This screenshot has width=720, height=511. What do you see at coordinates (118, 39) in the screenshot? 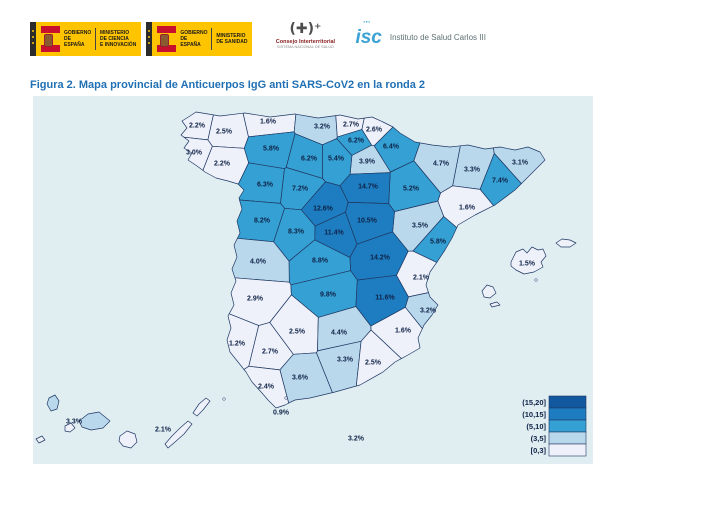
I see `ministry-ciencia-label: MINISTERIO DE CIENCIA E INNOVACIÓN` at bounding box center [118, 39].